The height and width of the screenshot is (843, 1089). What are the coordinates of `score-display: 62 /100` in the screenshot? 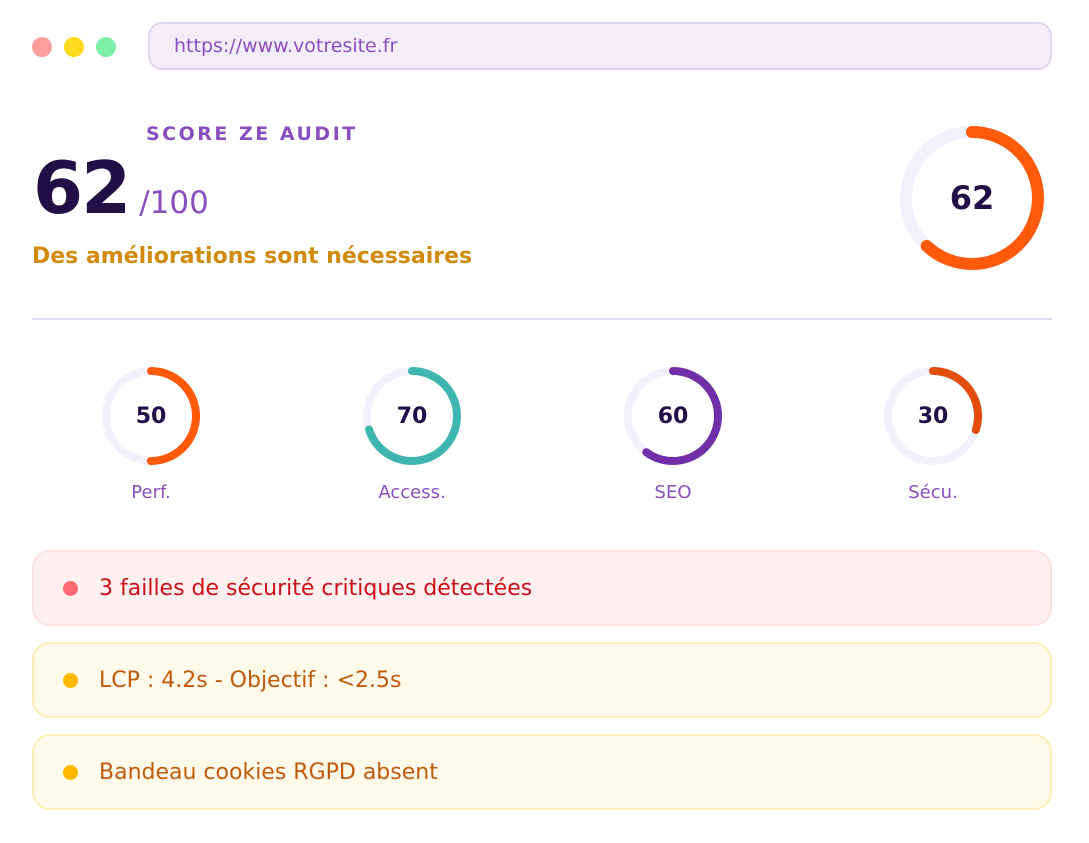 It's located at (121, 188).